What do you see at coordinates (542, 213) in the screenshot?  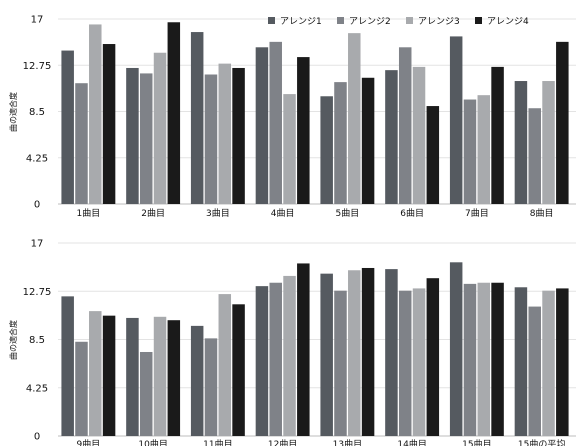 I see `x-category-label: 8曲目` at bounding box center [542, 213].